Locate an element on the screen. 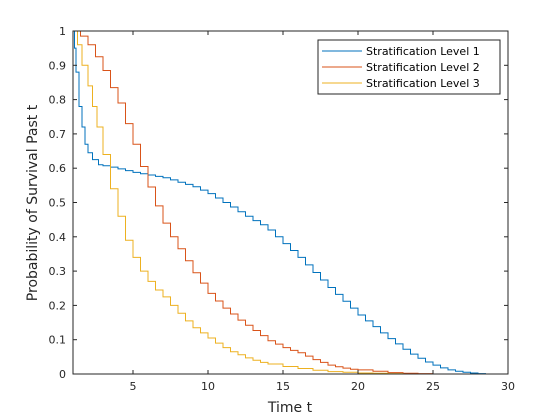 This screenshot has width=560, height=420. x-tick-label: 10 is located at coordinates (208, 386).